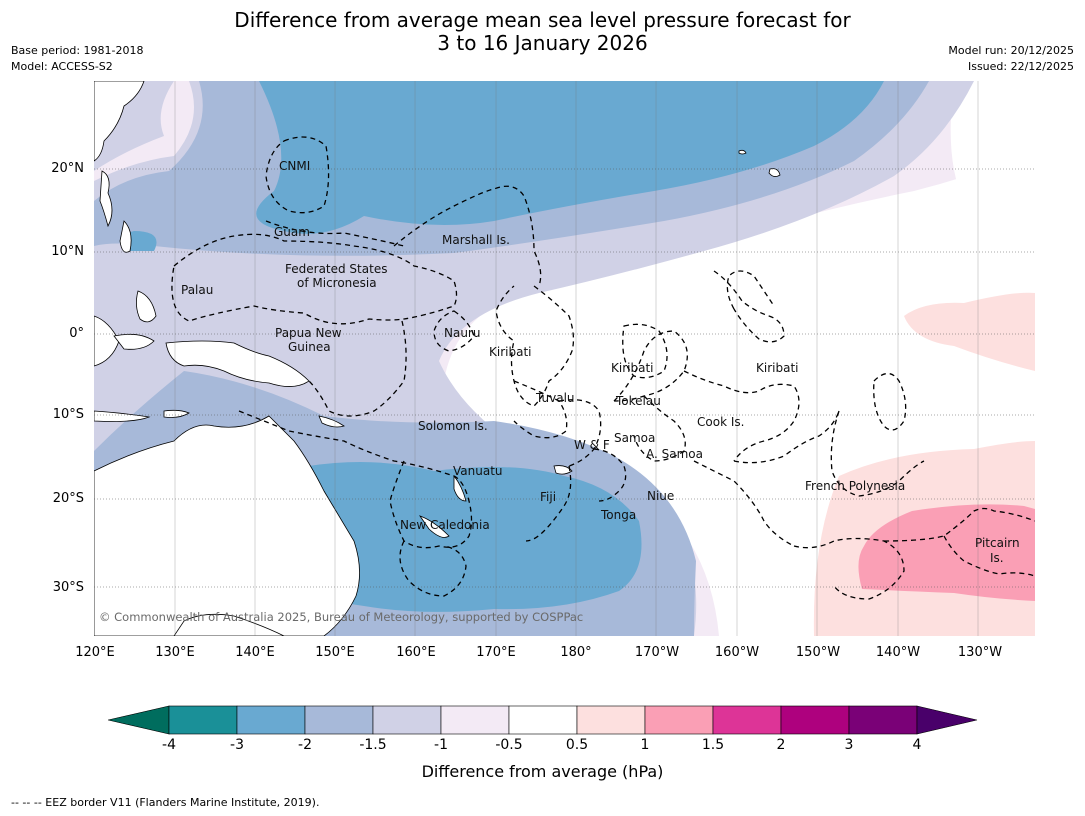 This screenshot has width=1085, height=816. What do you see at coordinates (237, 745) in the screenshot?
I see `cbar-tick: -3` at bounding box center [237, 745].